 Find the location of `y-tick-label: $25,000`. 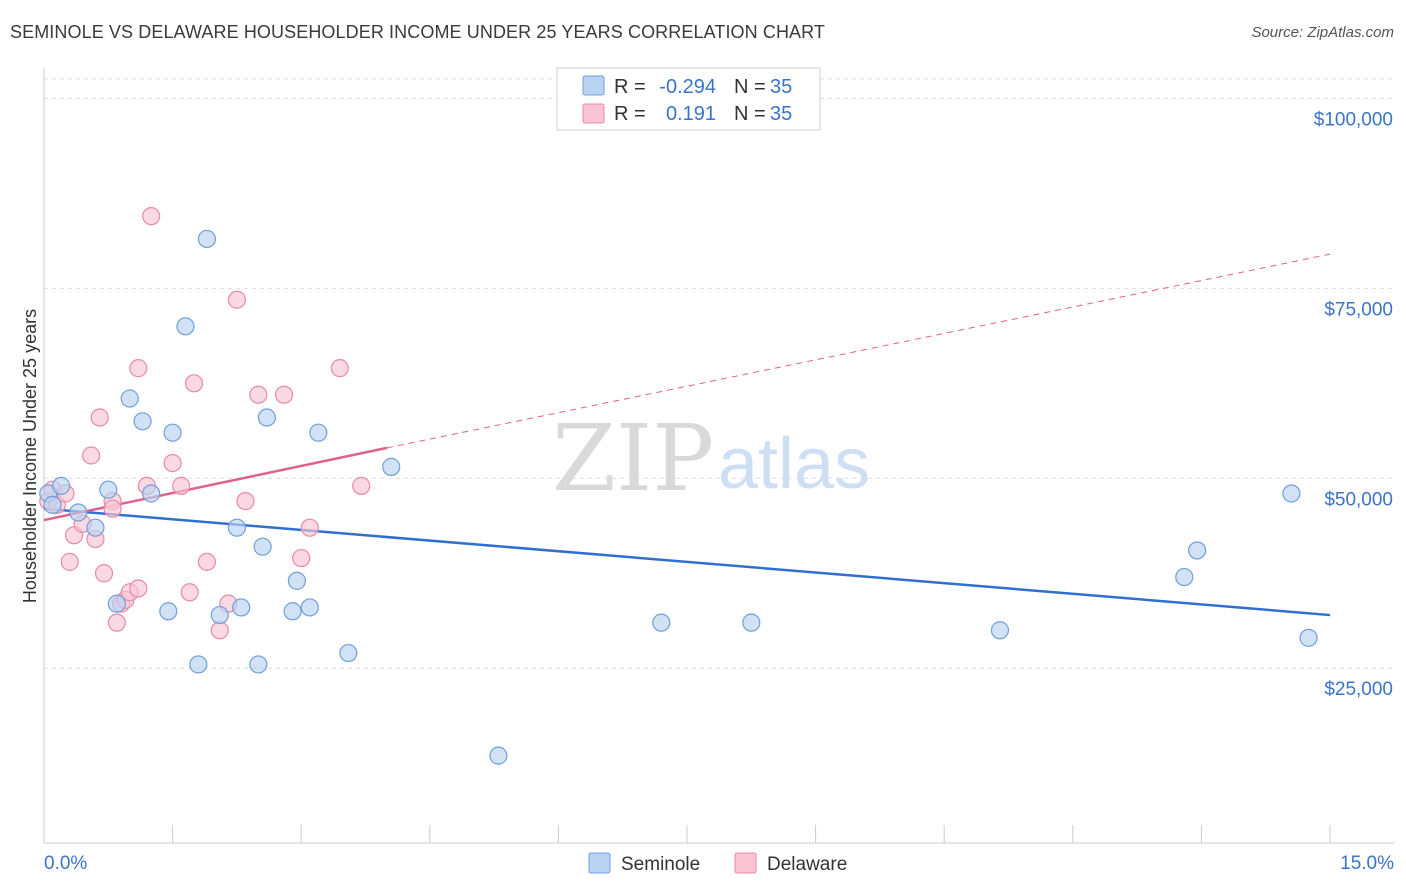

y-tick-label: $25,000 is located at coordinates (1358, 689).